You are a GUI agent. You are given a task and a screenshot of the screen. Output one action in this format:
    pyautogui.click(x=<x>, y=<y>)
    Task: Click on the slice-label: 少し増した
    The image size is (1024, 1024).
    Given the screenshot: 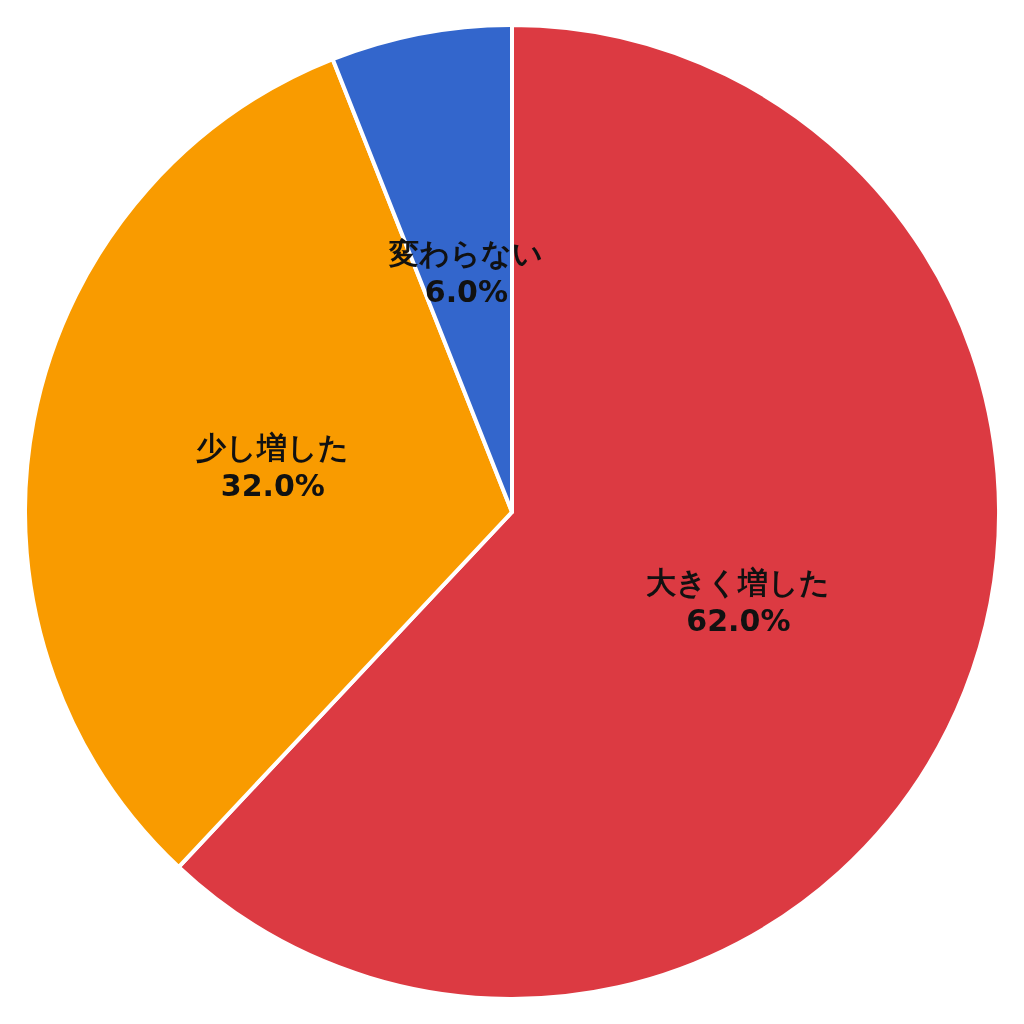 What is the action you would take?
    pyautogui.click(x=273, y=447)
    